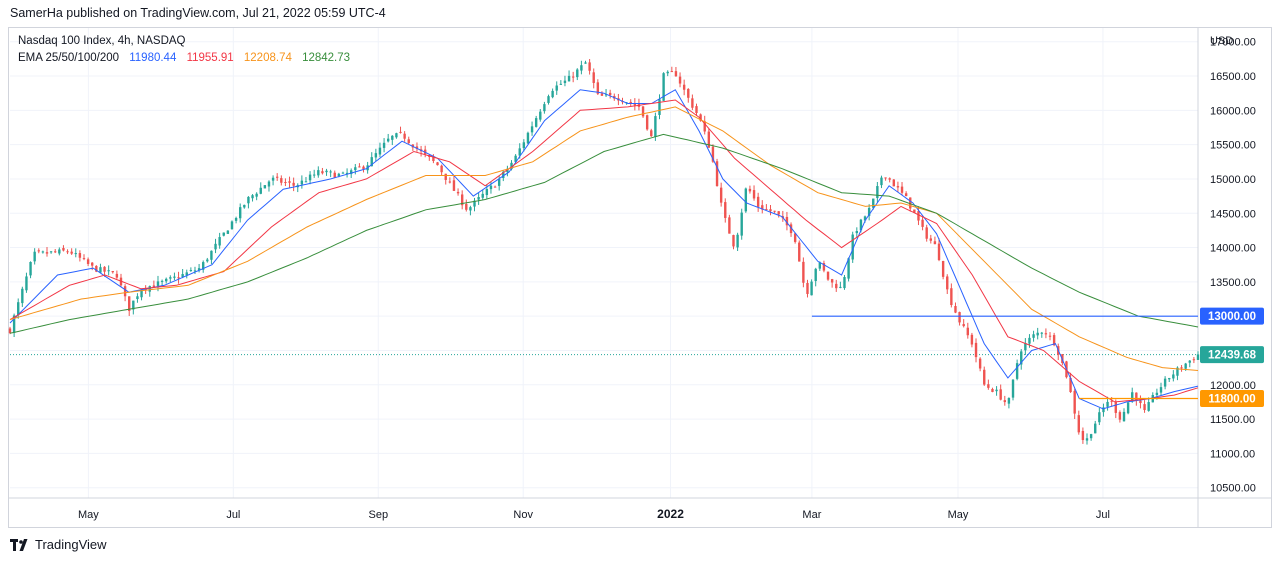 The width and height of the screenshot is (1280, 563). What do you see at coordinates (670, 514) in the screenshot?
I see `x-tick-label: 2022` at bounding box center [670, 514].